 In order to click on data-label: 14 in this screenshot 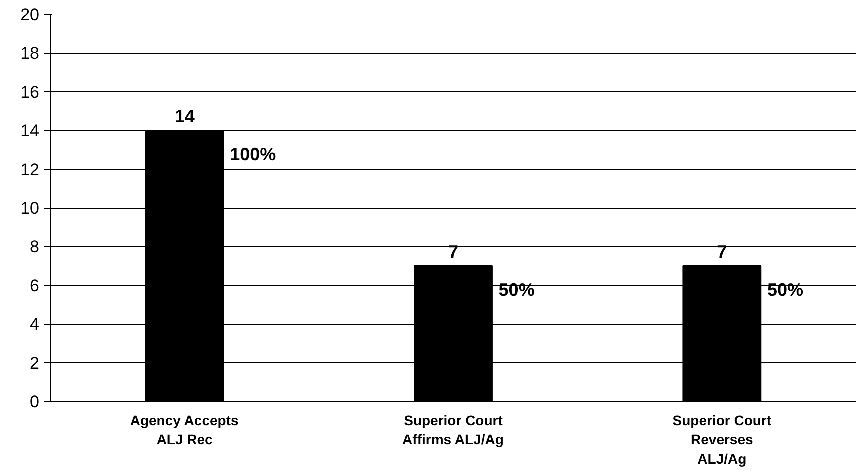, I will do `click(184, 116)`.